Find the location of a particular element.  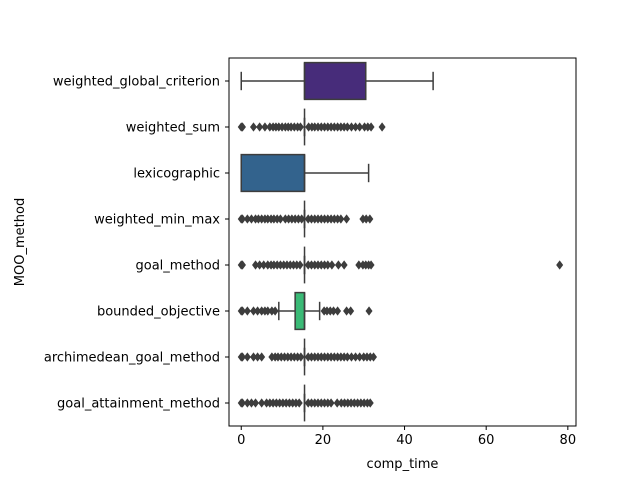

y-tick-label: weighted_global_criterion is located at coordinates (136, 82).